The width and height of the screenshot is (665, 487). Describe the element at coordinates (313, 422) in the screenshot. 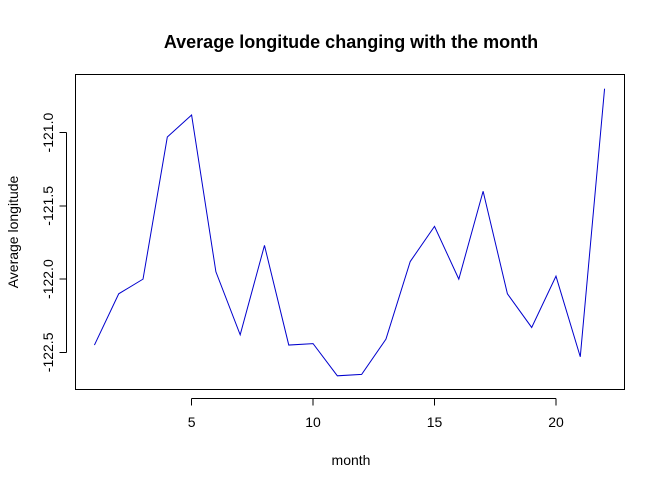

I see `x-tick-label: 10` at that location.